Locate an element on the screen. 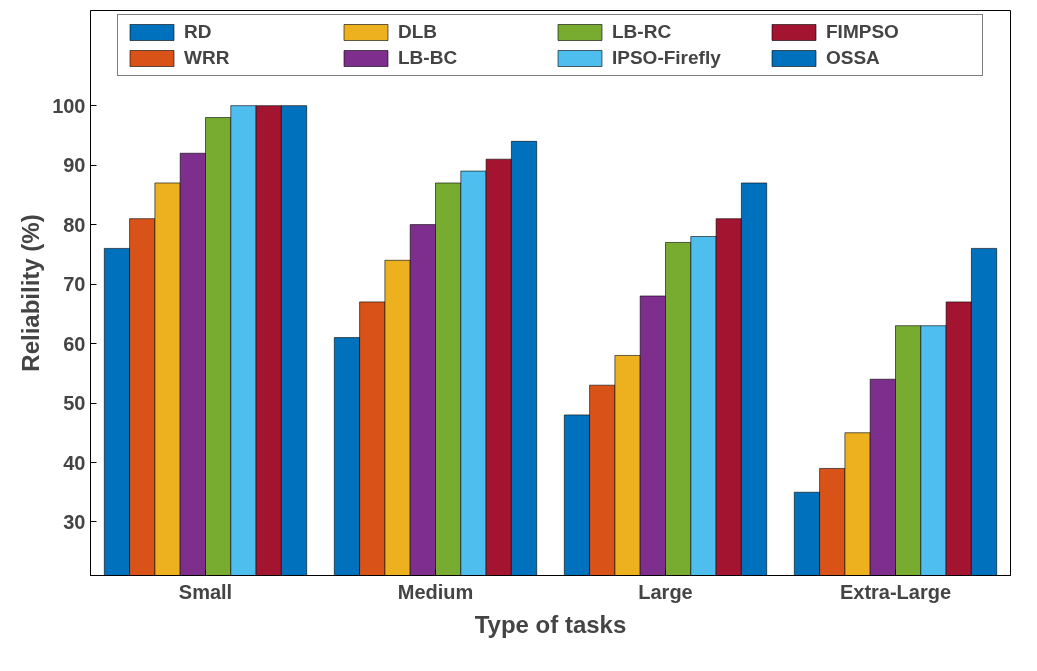 This screenshot has width=1037, height=671. y-tick-label: 40 is located at coordinates (74, 462).